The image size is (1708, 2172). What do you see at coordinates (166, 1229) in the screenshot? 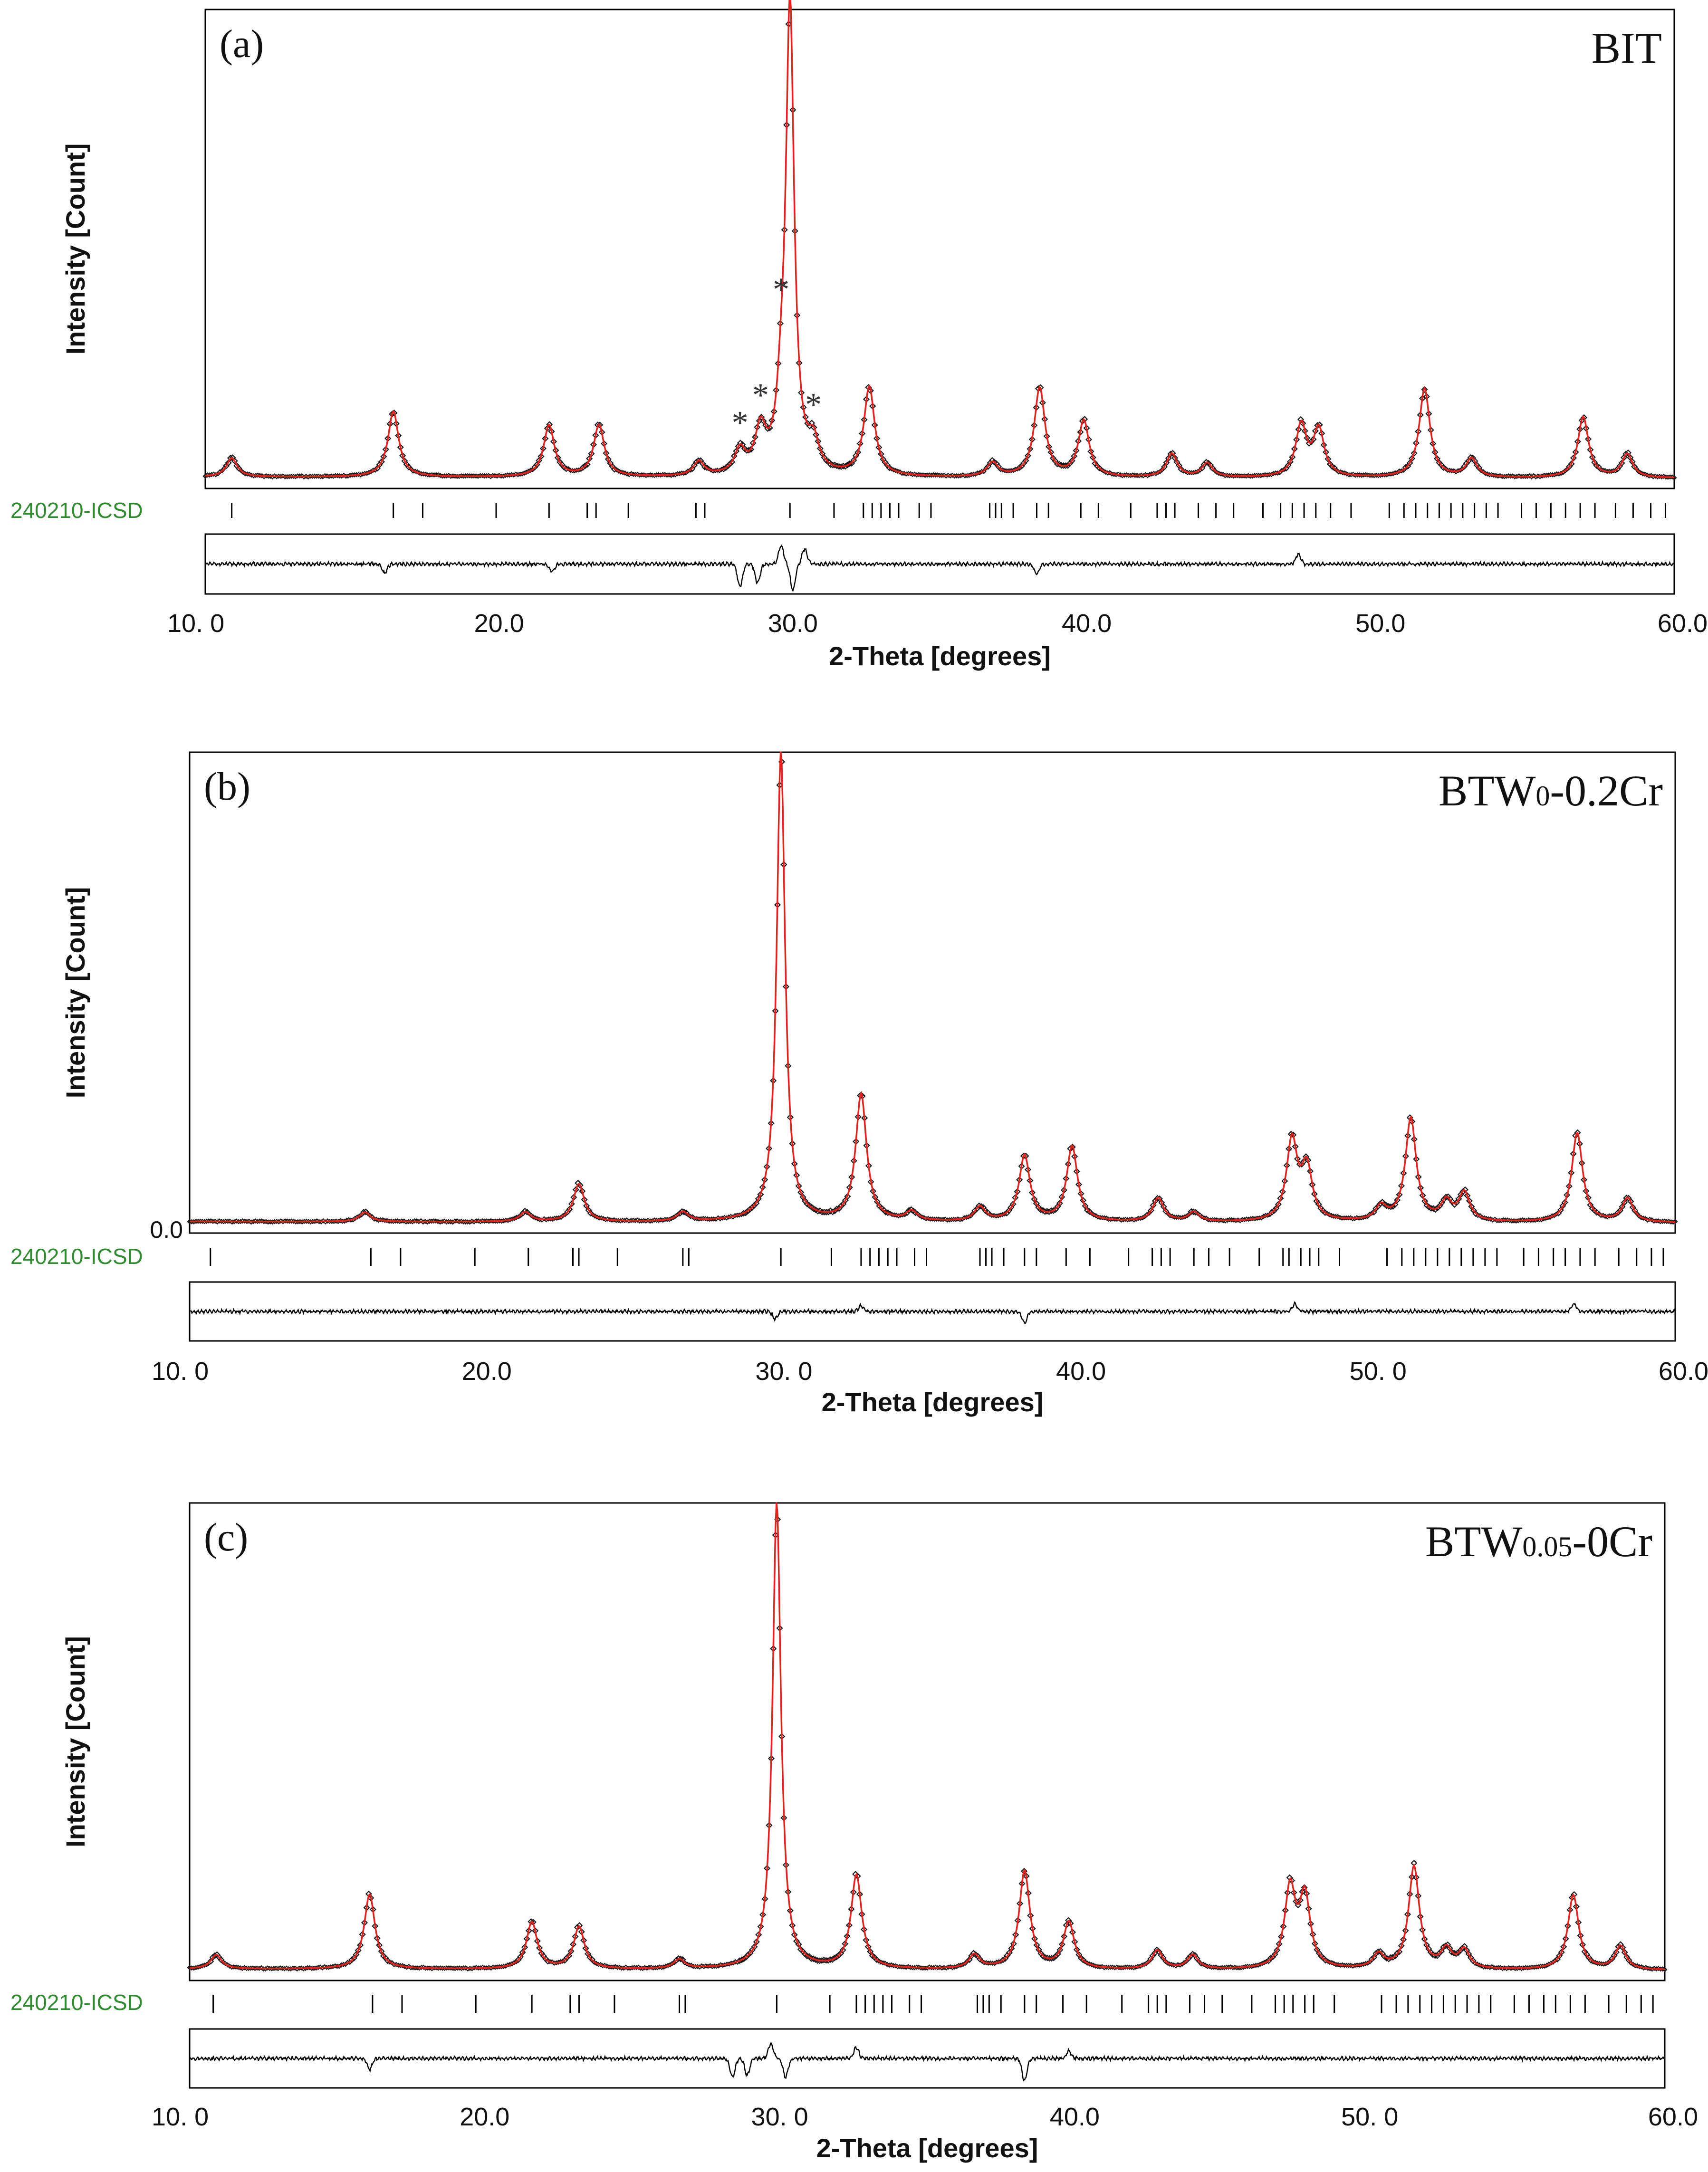
I see `y-zero-label: 0.0` at bounding box center [166, 1229].